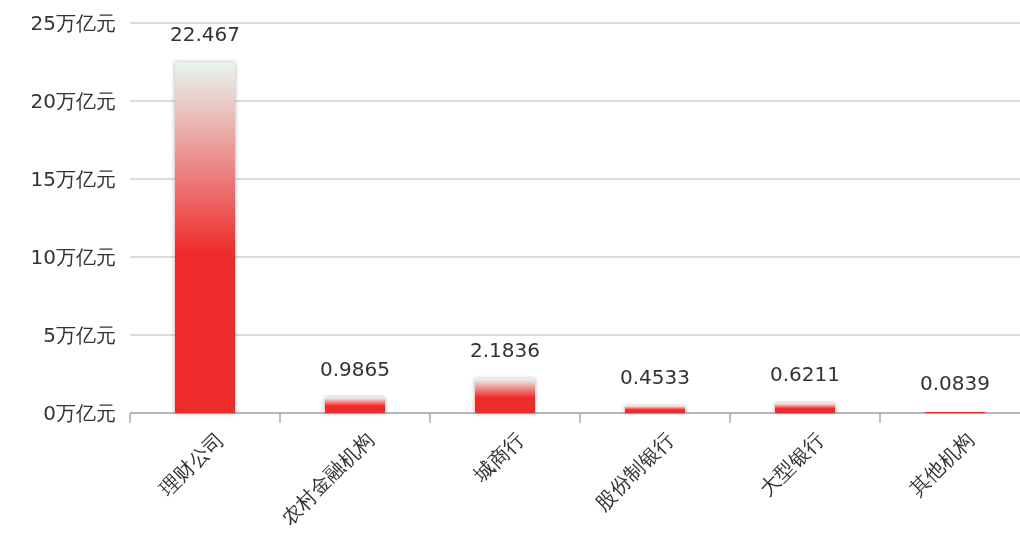  I want to click on y-tick-label: 5万亿元, so click(79, 335).